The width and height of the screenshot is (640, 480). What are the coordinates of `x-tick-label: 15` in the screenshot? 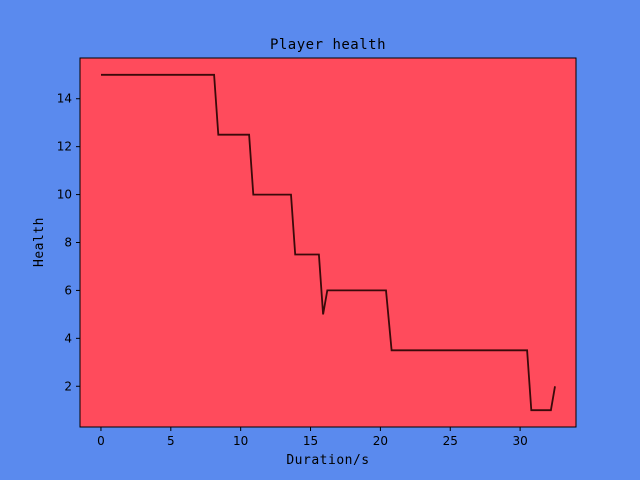 It's located at (310, 441).